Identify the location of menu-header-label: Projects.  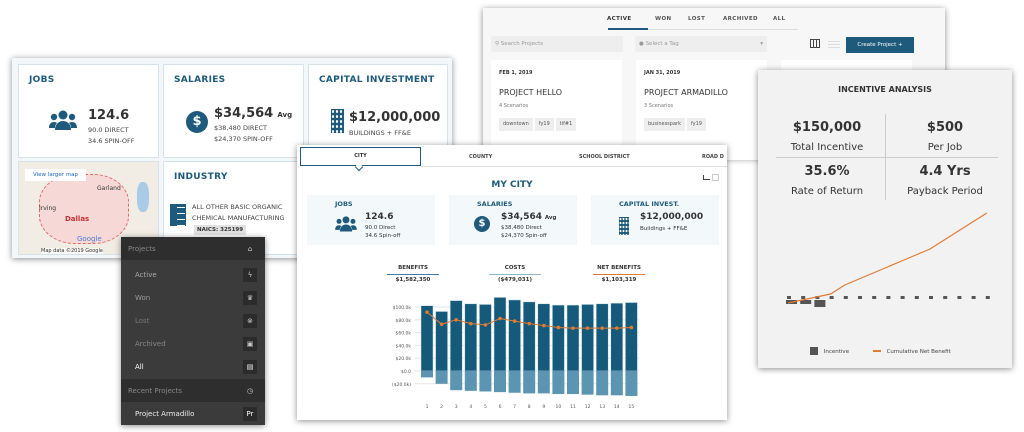
(142, 249).